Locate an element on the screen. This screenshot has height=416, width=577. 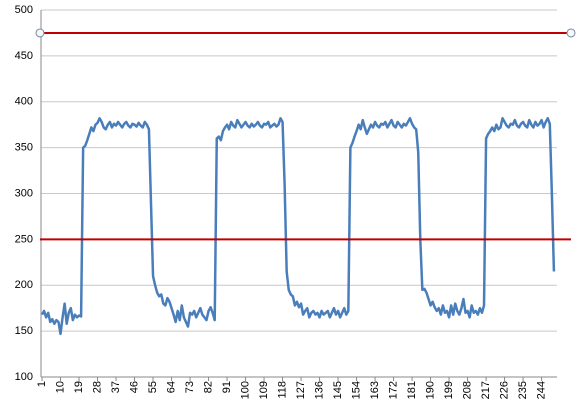
x-tick-label: 181 is located at coordinates (412, 390).